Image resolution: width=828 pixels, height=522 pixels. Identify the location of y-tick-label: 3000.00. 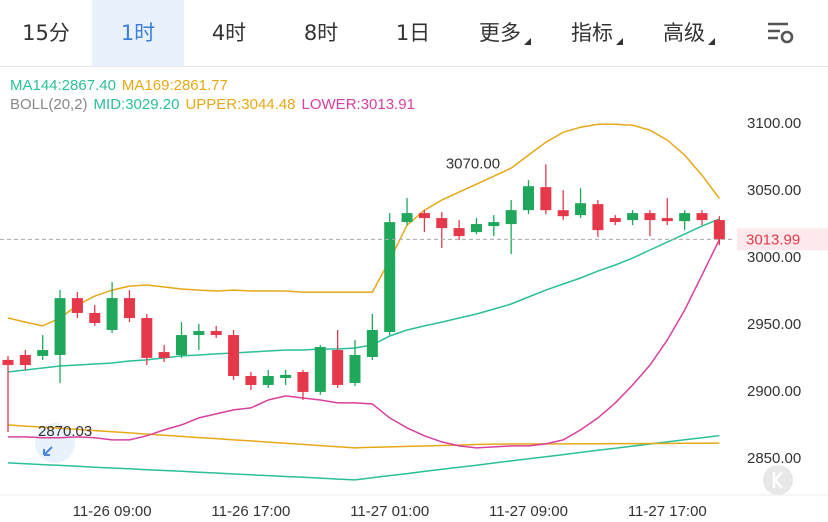
(774, 257).